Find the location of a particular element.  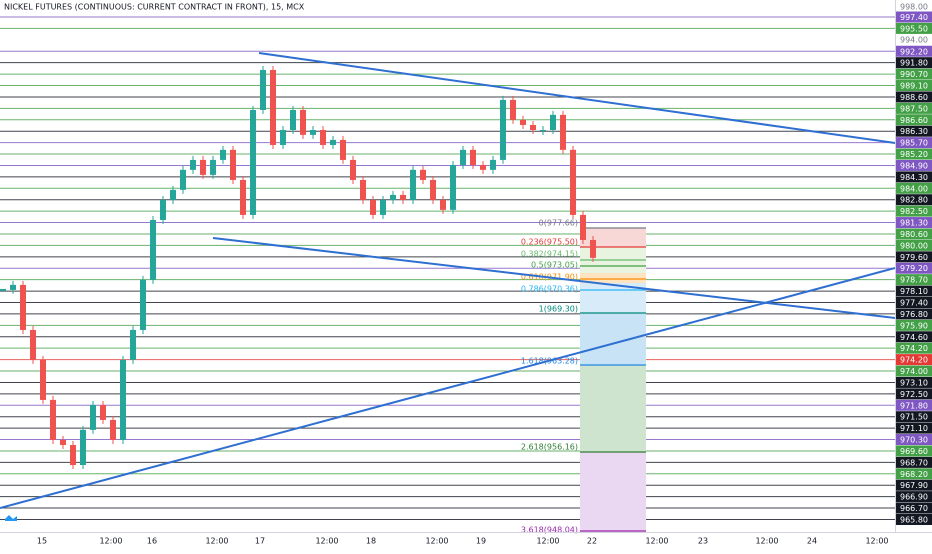

price-label: 977.40 is located at coordinates (914, 303).